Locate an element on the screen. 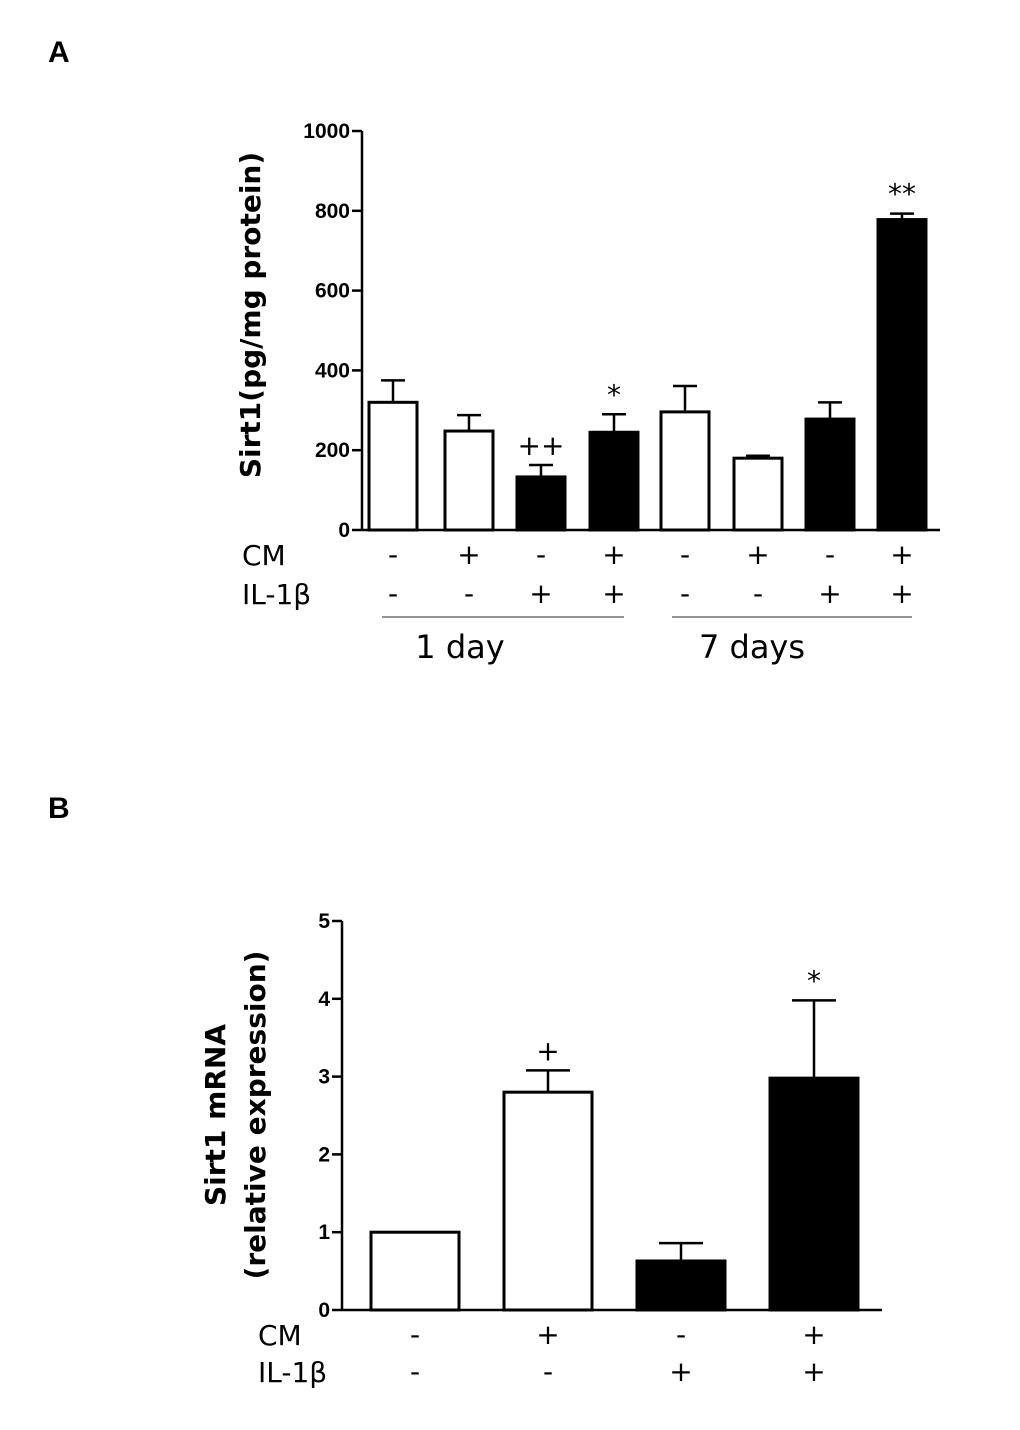  y-axis-label-line: (relative expression) is located at coordinates (255, 1115).